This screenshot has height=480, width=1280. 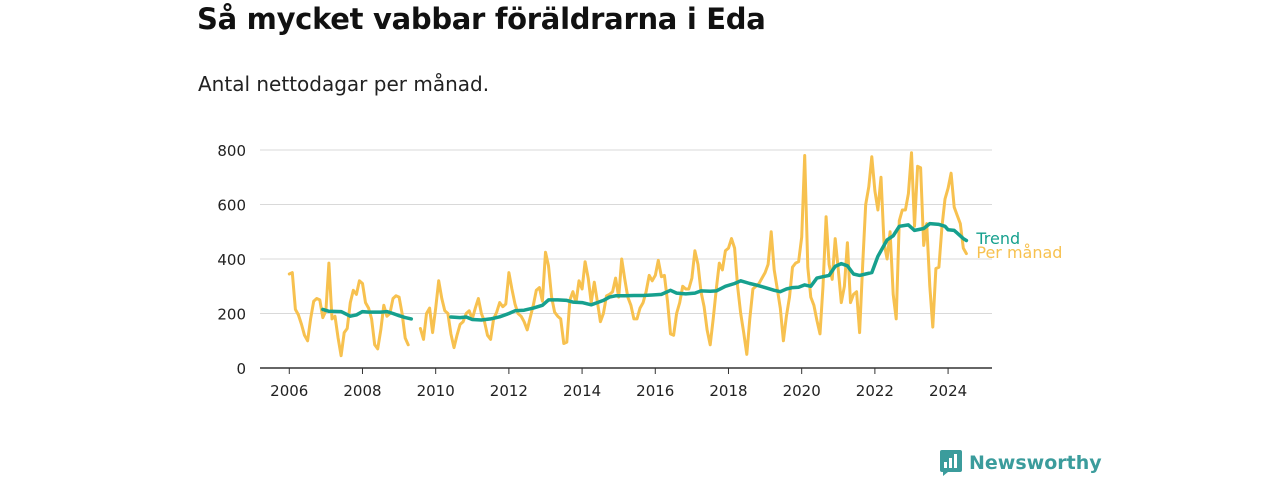 I want to click on x-tick-label: 2020, so click(x=802, y=391).